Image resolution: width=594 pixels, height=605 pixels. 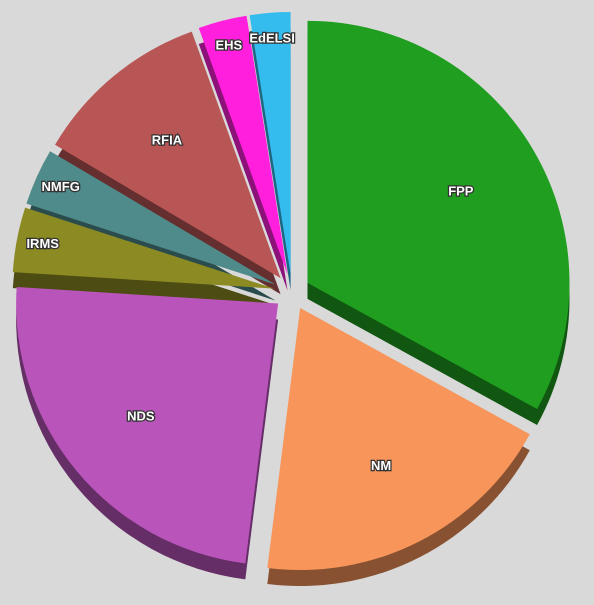 I want to click on slice-label: IRMS, so click(x=42, y=243).